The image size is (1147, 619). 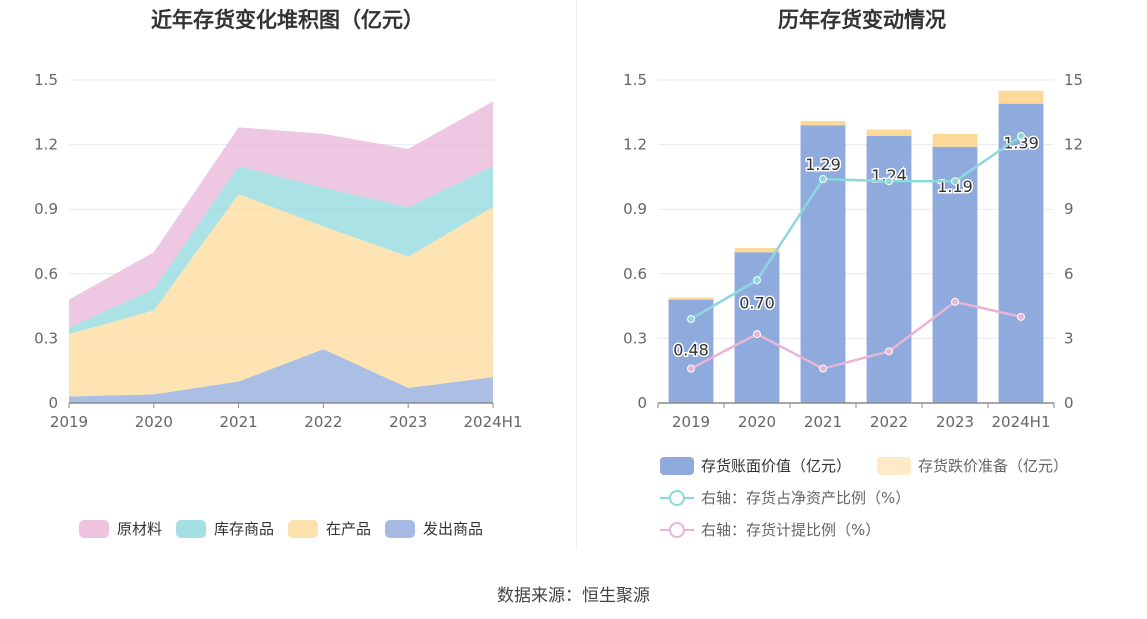 I want to click on bar-value-label: 1.29, so click(x=823, y=164).